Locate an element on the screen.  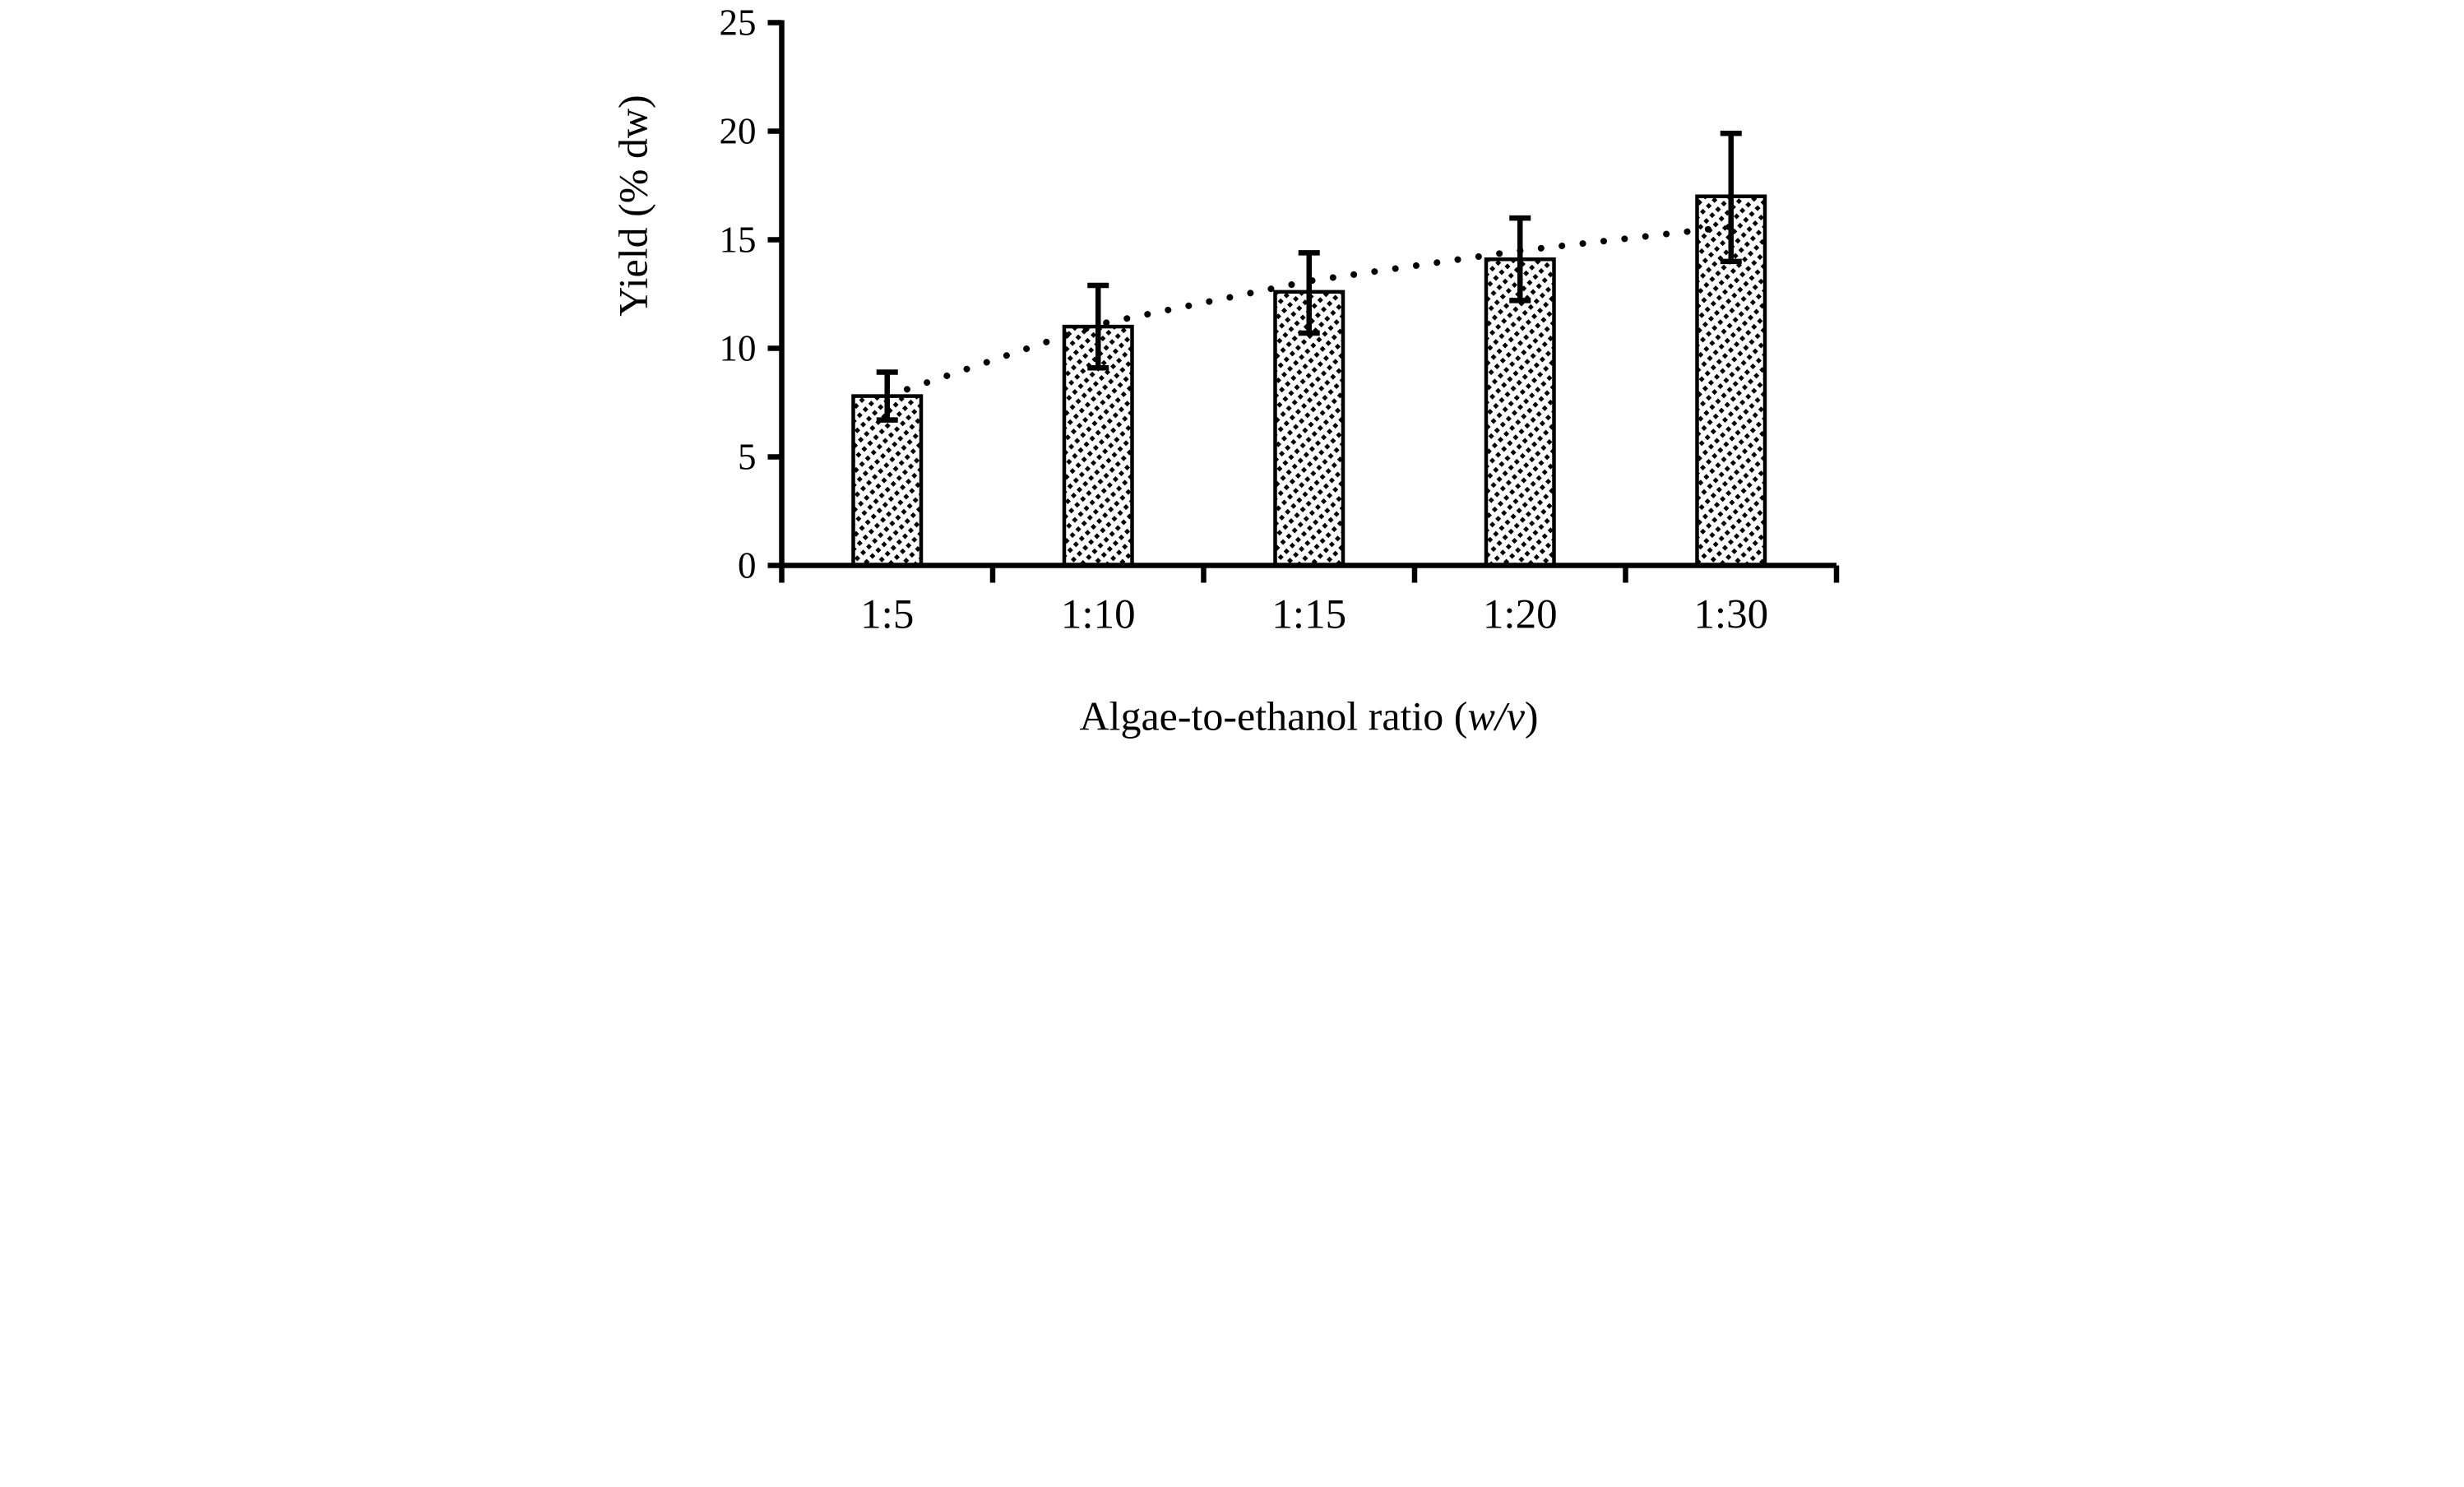
y-axis-title: Yield (% dw) is located at coordinates (636, 205).